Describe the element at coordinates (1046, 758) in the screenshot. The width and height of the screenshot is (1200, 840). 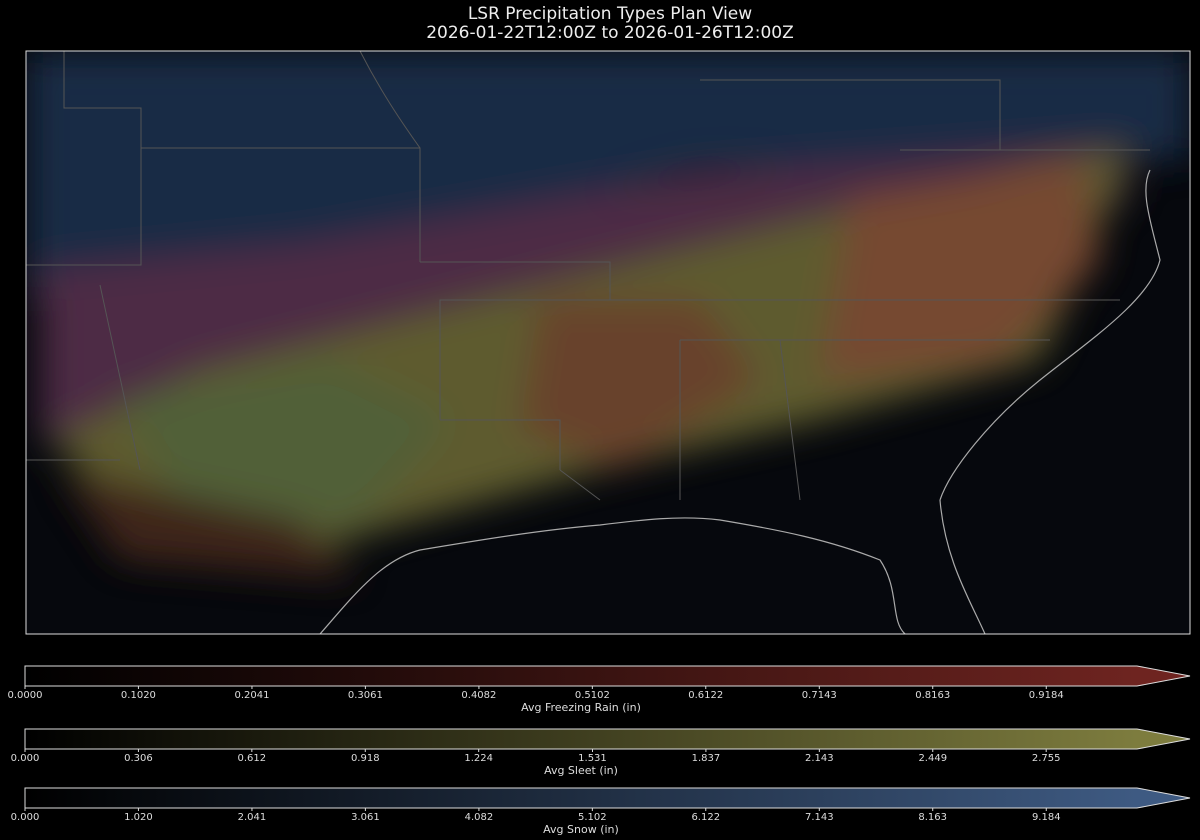
I see `colorbar-tick-label: 2.755` at that location.